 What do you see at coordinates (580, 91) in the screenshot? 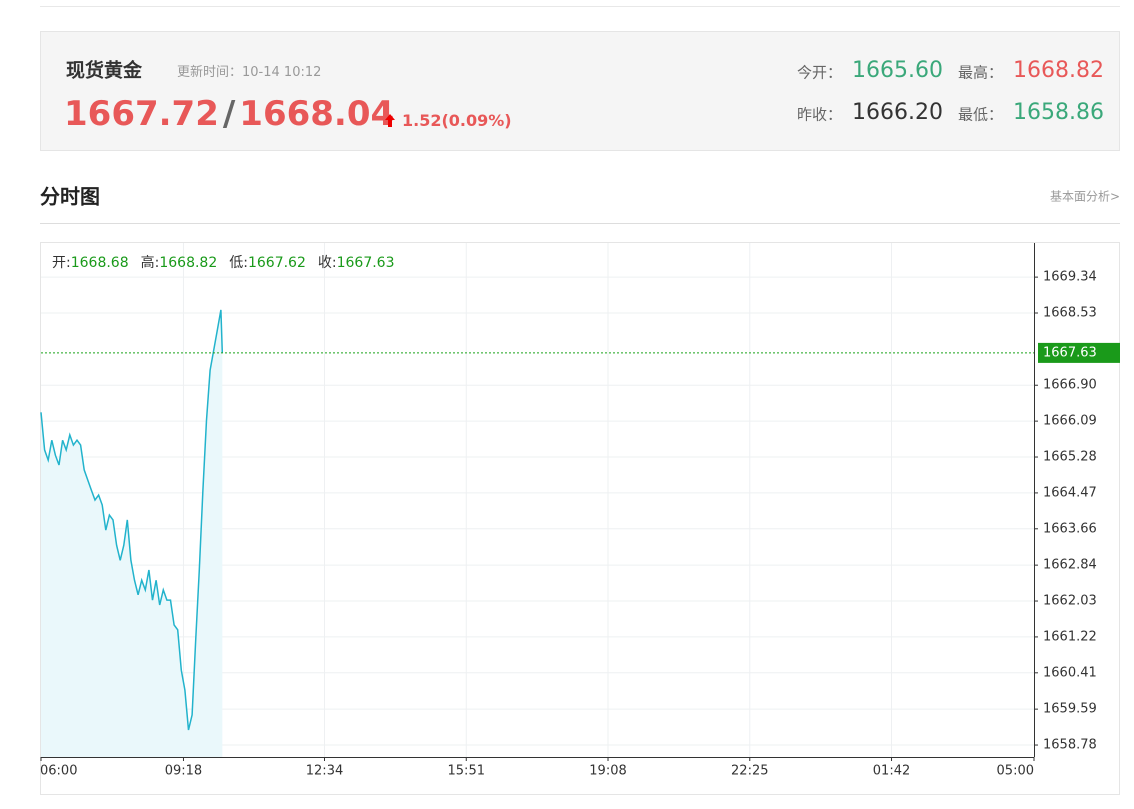
I see `quote-panel` at bounding box center [580, 91].